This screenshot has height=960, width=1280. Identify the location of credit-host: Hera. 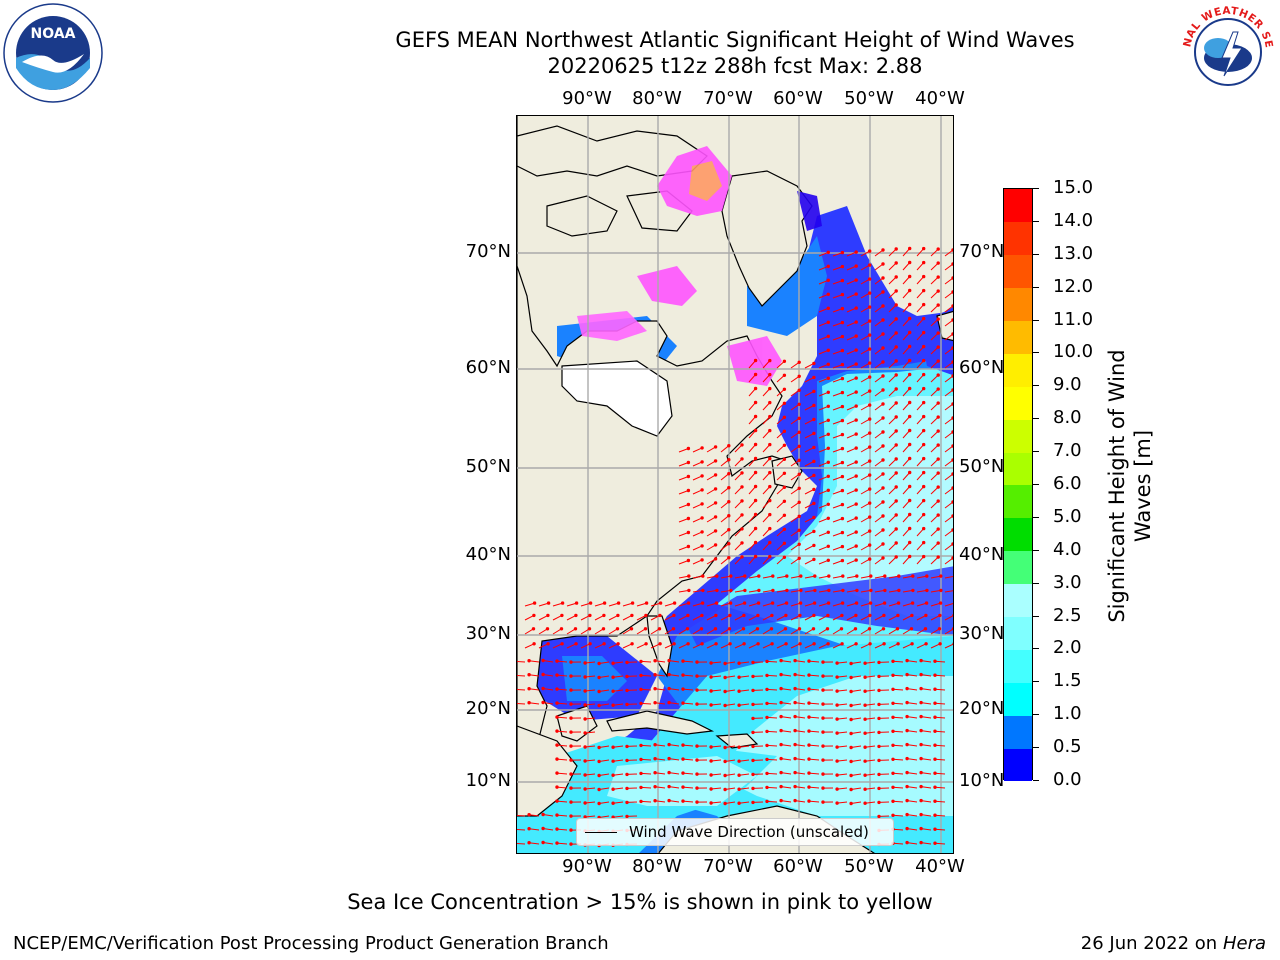
(1244, 943).